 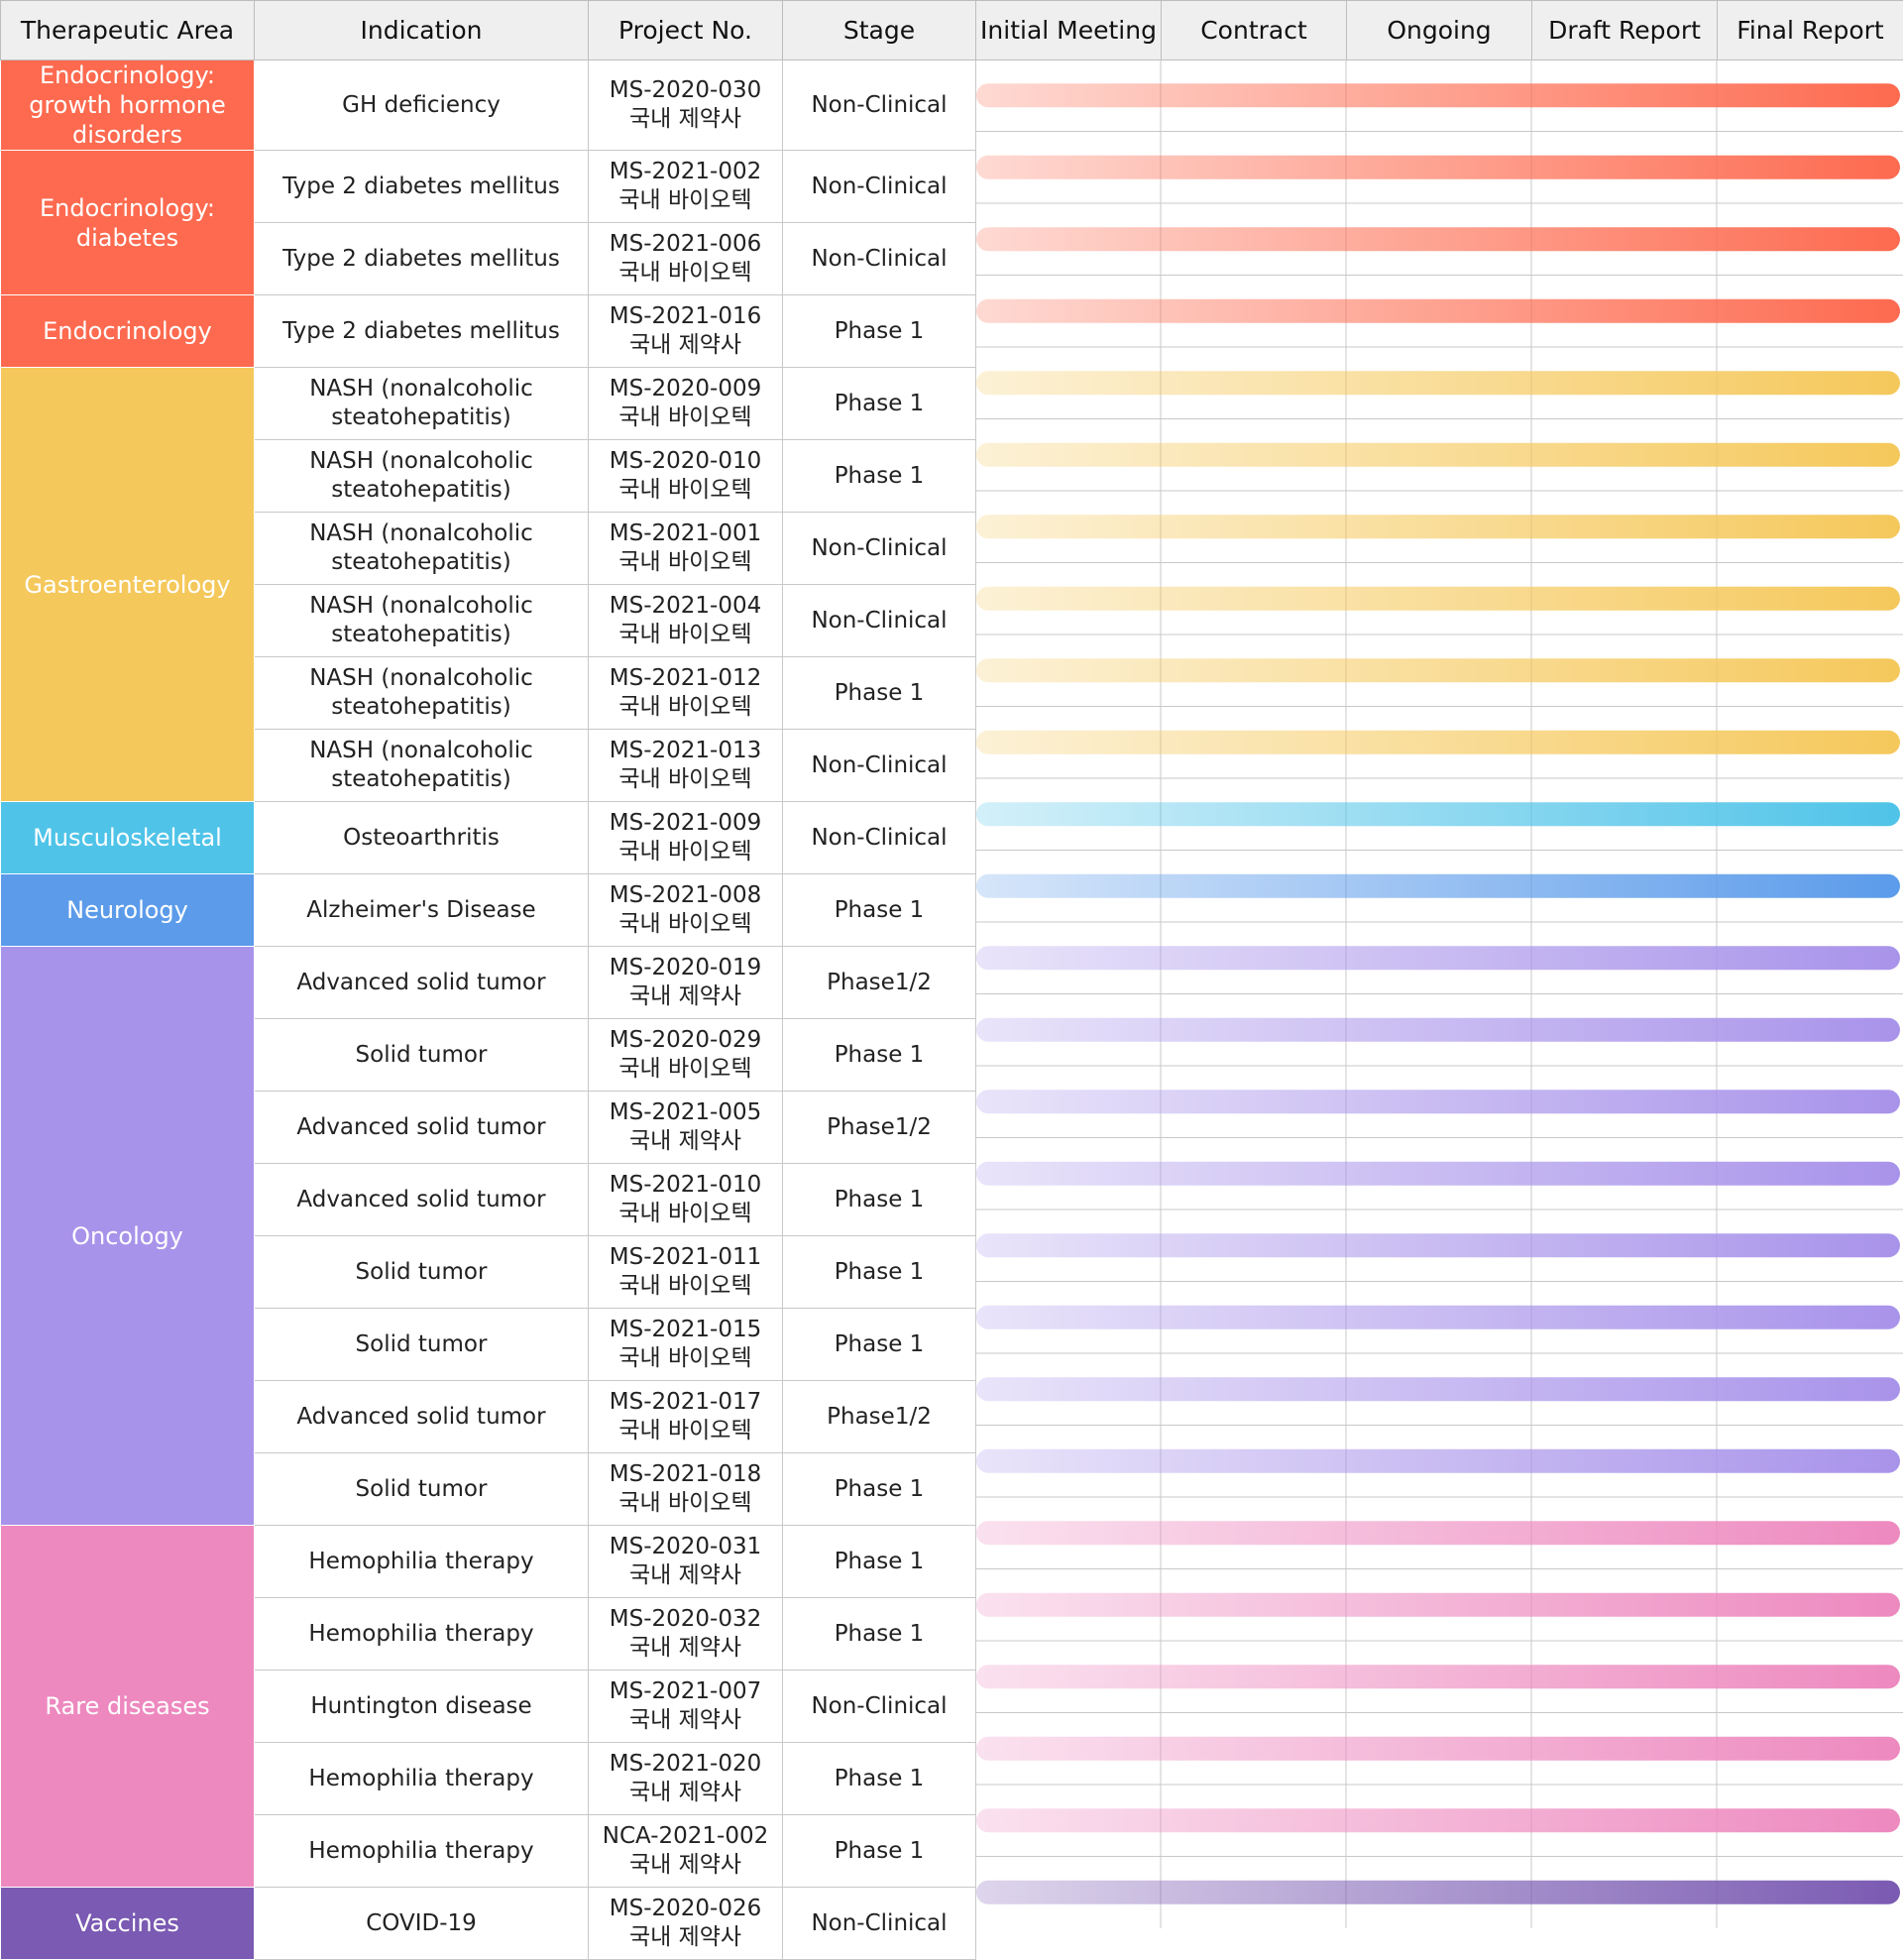 I want to click on project-number: MS-2021-007, so click(x=685, y=1691).